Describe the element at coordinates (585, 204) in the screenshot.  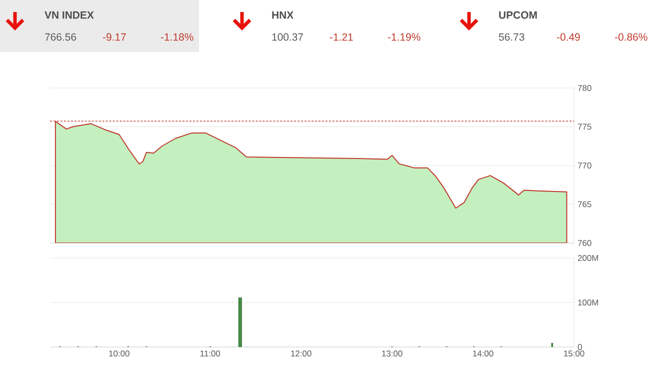
I see `y-tick-label: 765` at that location.